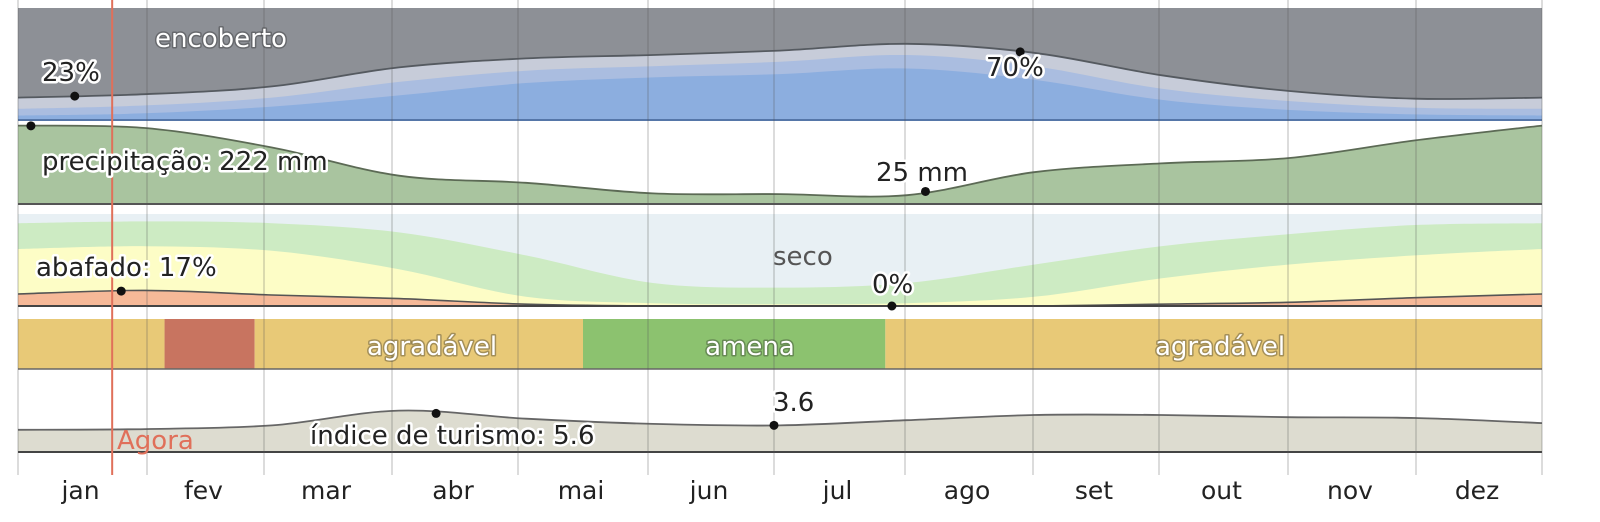 The image size is (1600, 522). I want to click on temperature-label-pleasant-2: agradável, so click(1220, 347).